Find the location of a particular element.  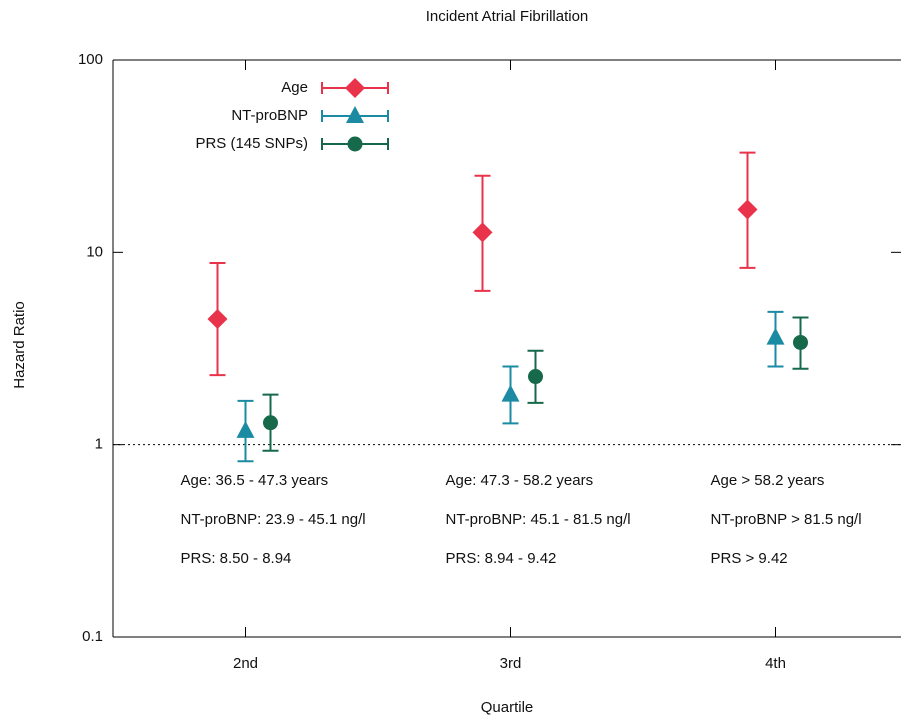

annotation: PRS: 8.94 - 9.42 is located at coordinates (501, 558).